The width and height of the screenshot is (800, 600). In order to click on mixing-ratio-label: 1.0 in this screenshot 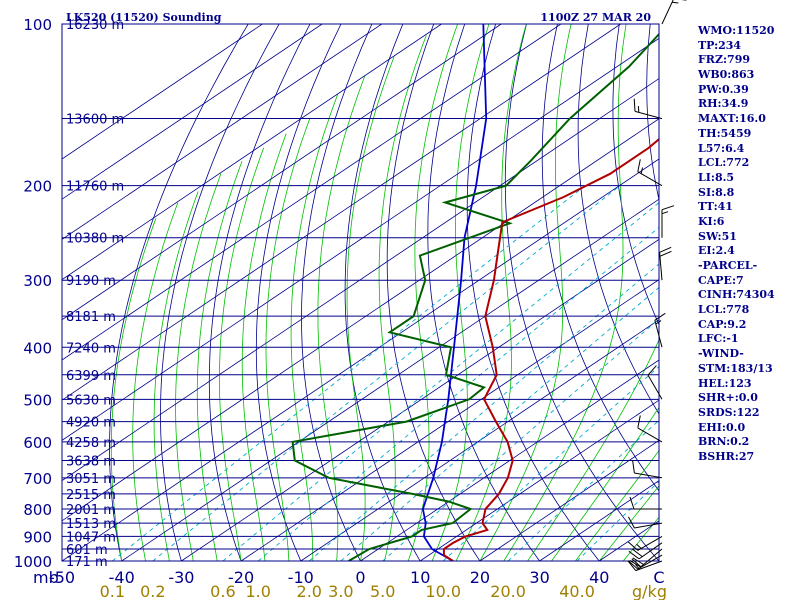, I will do `click(258, 591)`.